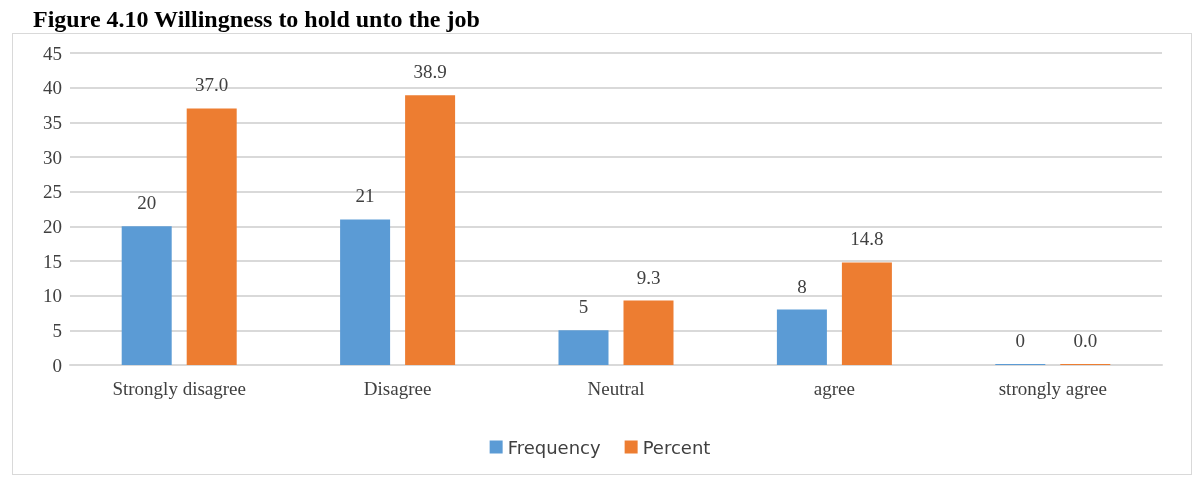 This screenshot has width=1200, height=483. Describe the element at coordinates (52, 88) in the screenshot. I see `y-tick-label: 40` at that location.